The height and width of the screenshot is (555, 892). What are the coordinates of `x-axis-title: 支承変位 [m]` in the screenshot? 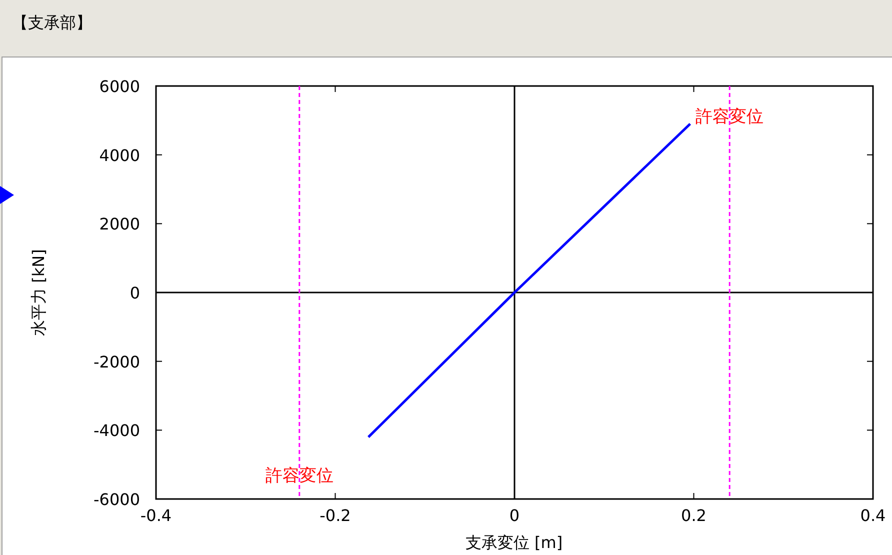 It's located at (514, 542).